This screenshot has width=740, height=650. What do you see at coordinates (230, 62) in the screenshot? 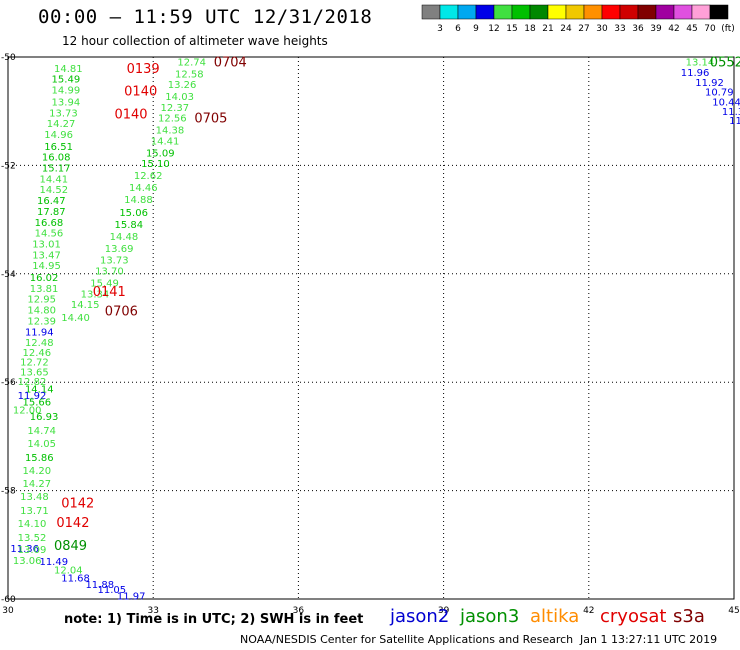
I see `pass-time-label: 0704` at bounding box center [230, 62].